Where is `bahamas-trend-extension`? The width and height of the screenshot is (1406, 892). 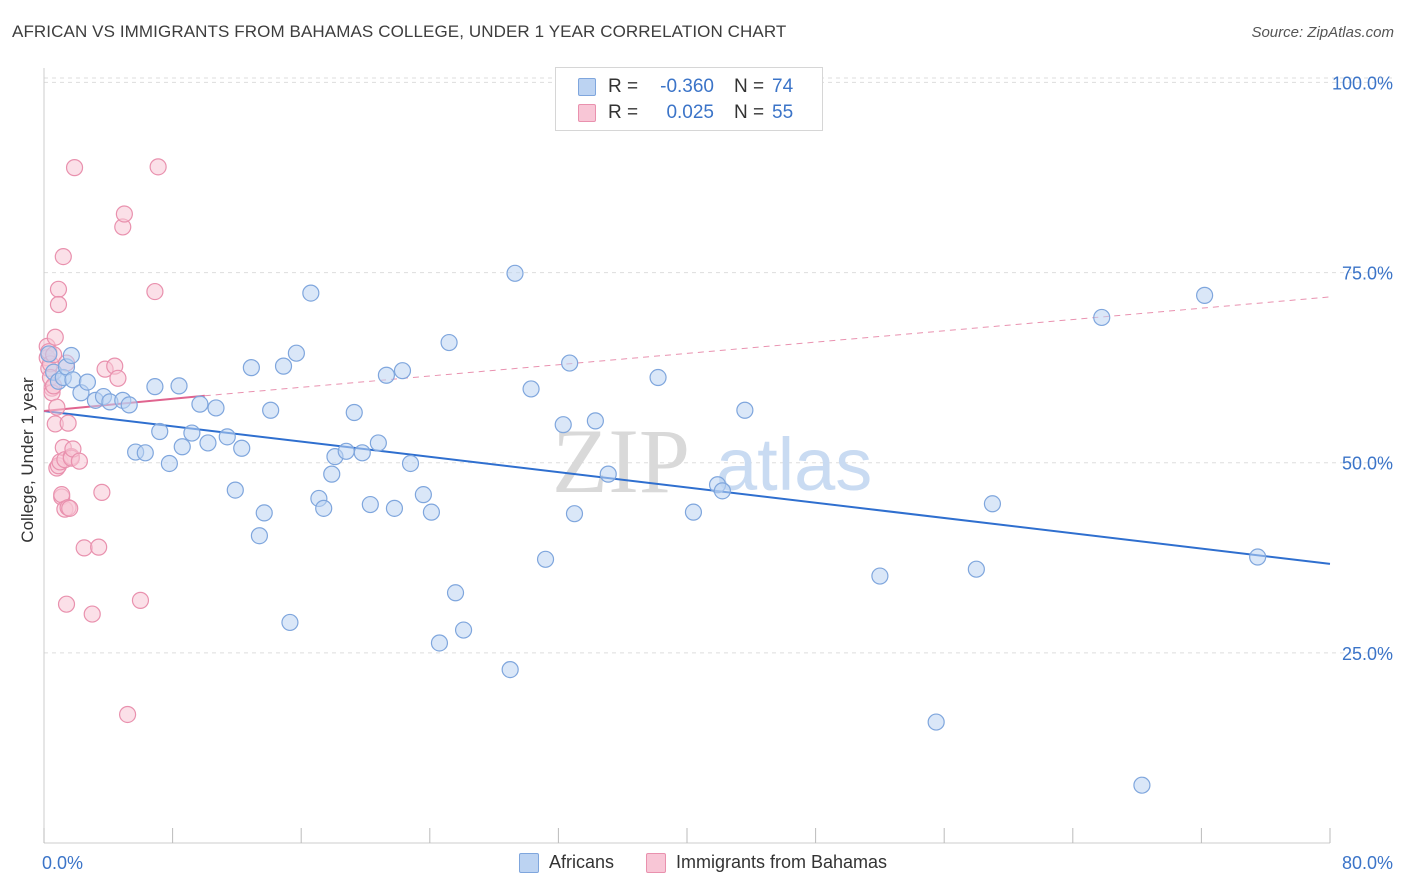
bahamas-trend-extension is located at coordinates (767, 346).